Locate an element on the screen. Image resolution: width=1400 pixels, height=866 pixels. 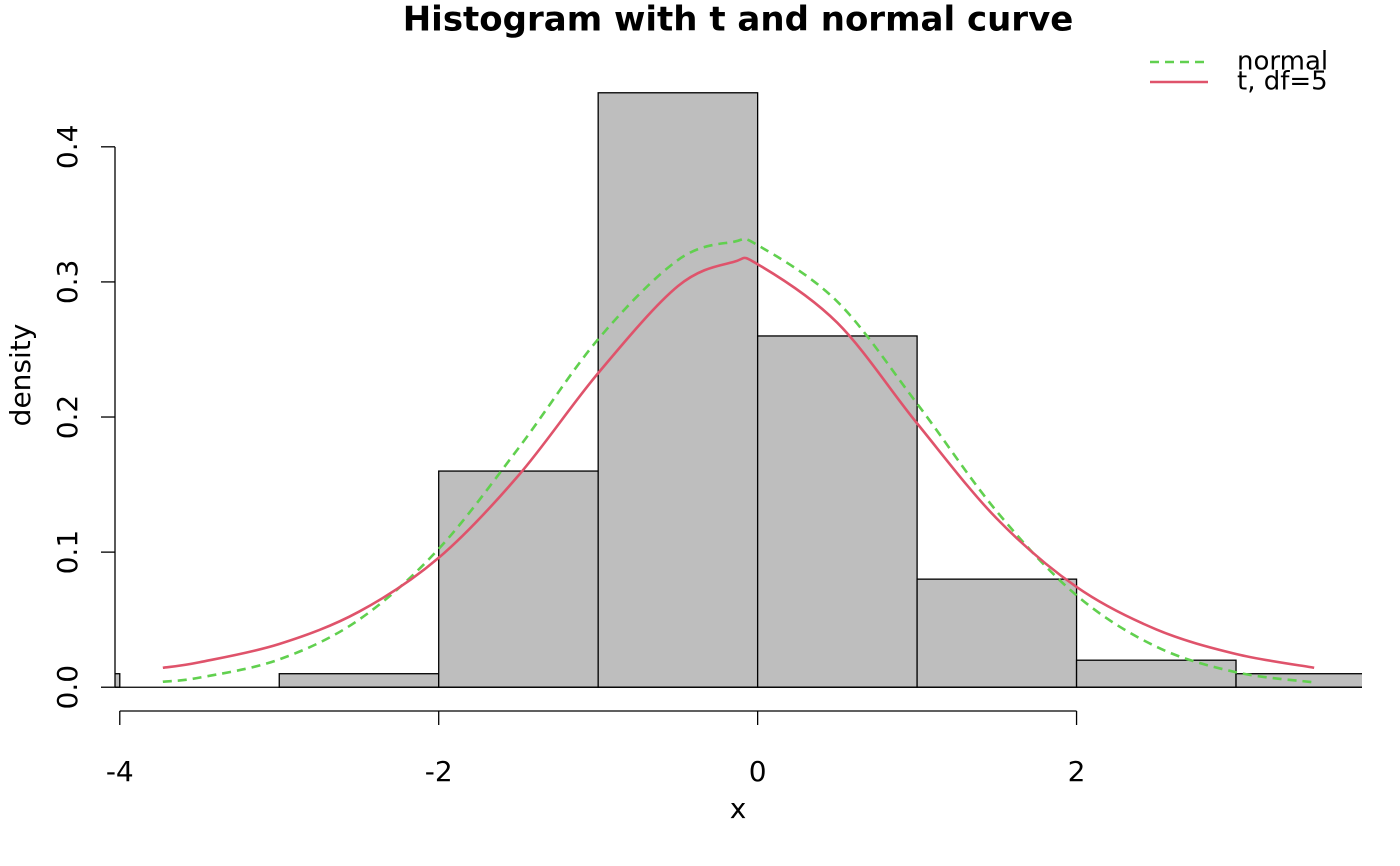
y-tick-label: 0.2 is located at coordinates (67, 417).